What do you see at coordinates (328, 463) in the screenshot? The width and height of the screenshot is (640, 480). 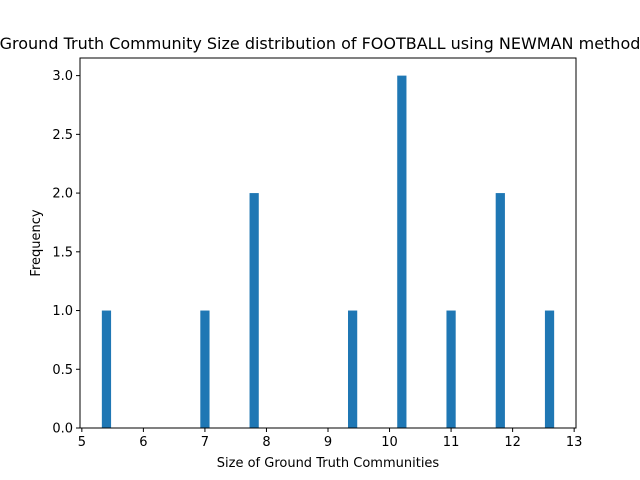 I see `x-axis-label: Size of Ground Truth Communities` at bounding box center [328, 463].